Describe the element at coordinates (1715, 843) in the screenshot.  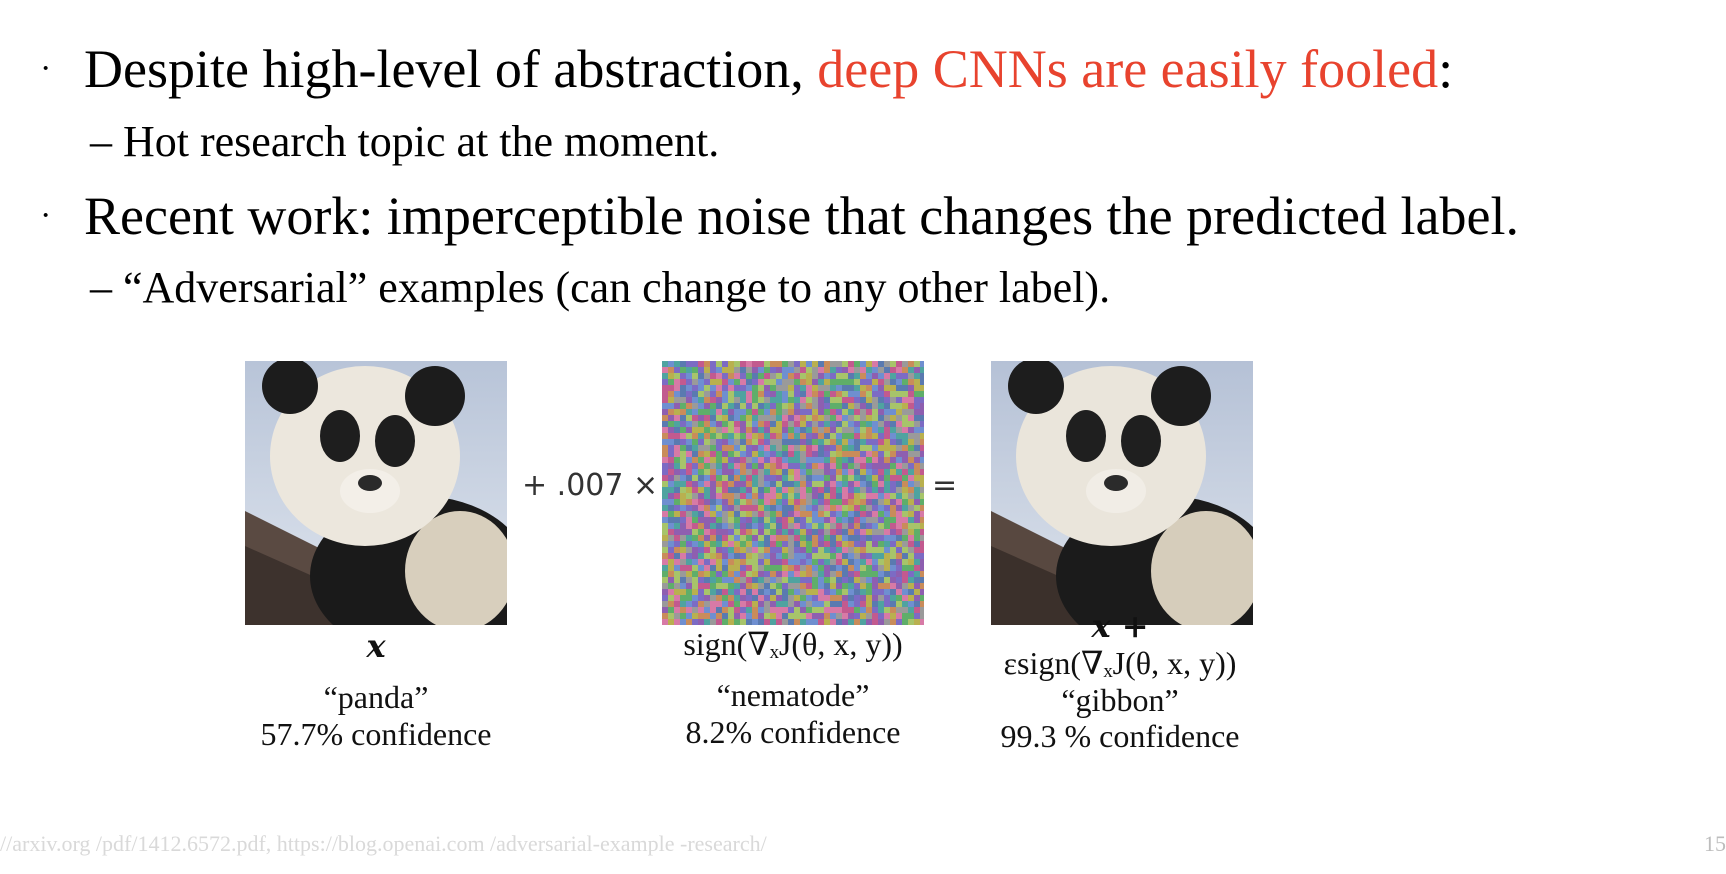
I see `page-number: 15` at that location.